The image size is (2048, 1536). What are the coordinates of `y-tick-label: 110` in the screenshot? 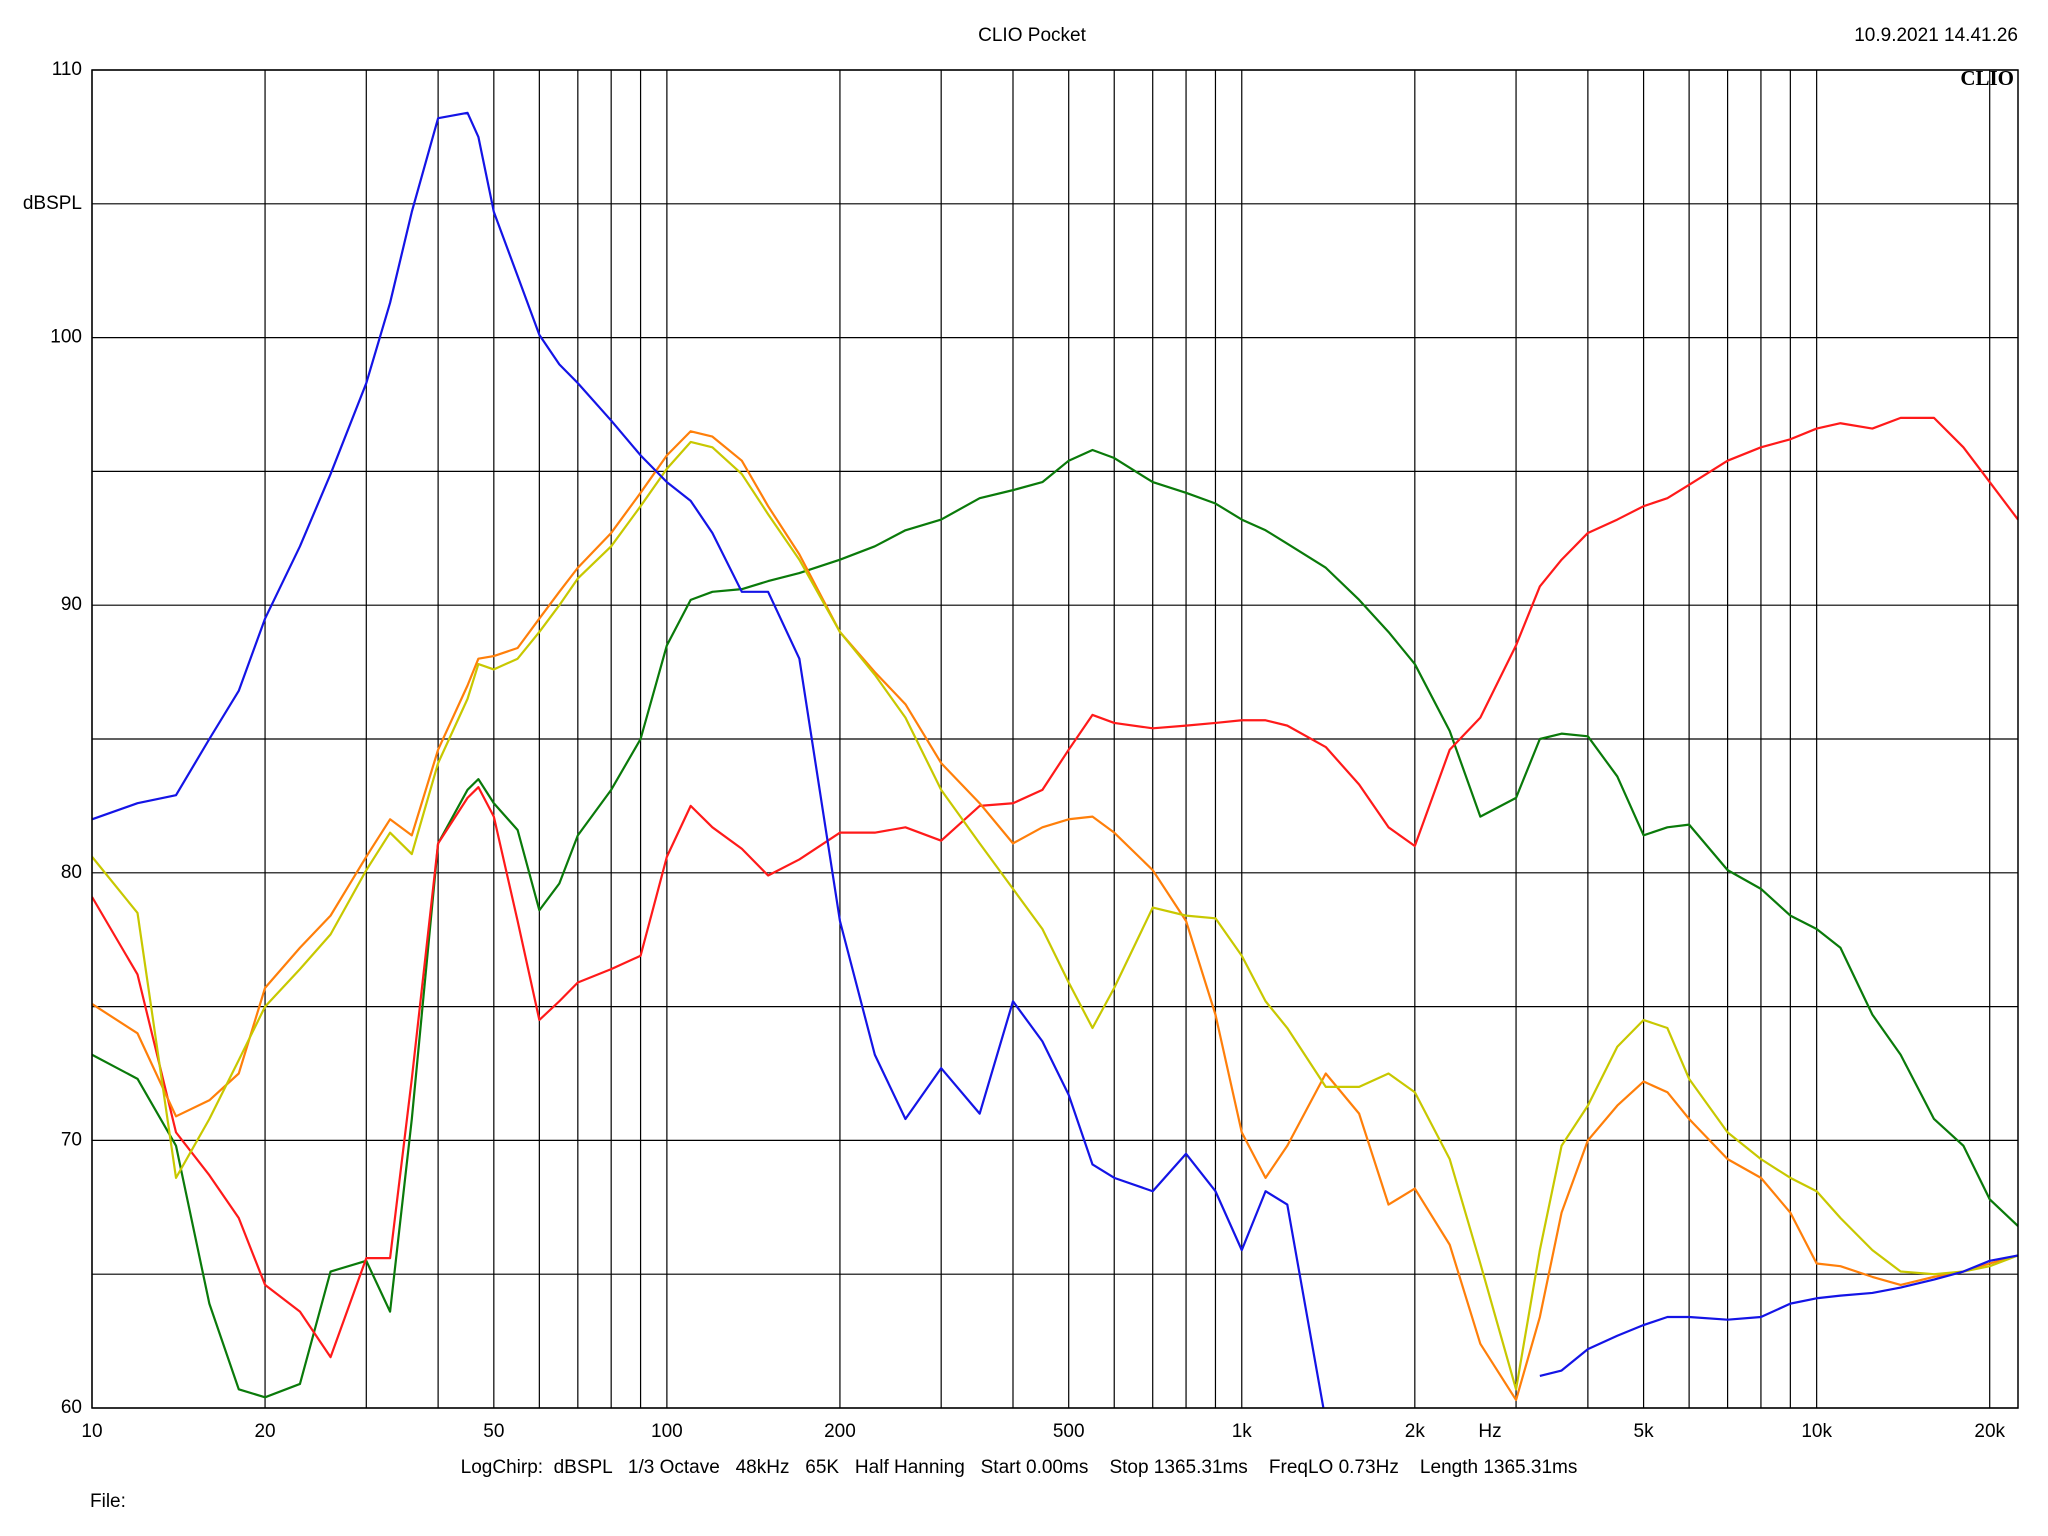 It's located at (67, 69).